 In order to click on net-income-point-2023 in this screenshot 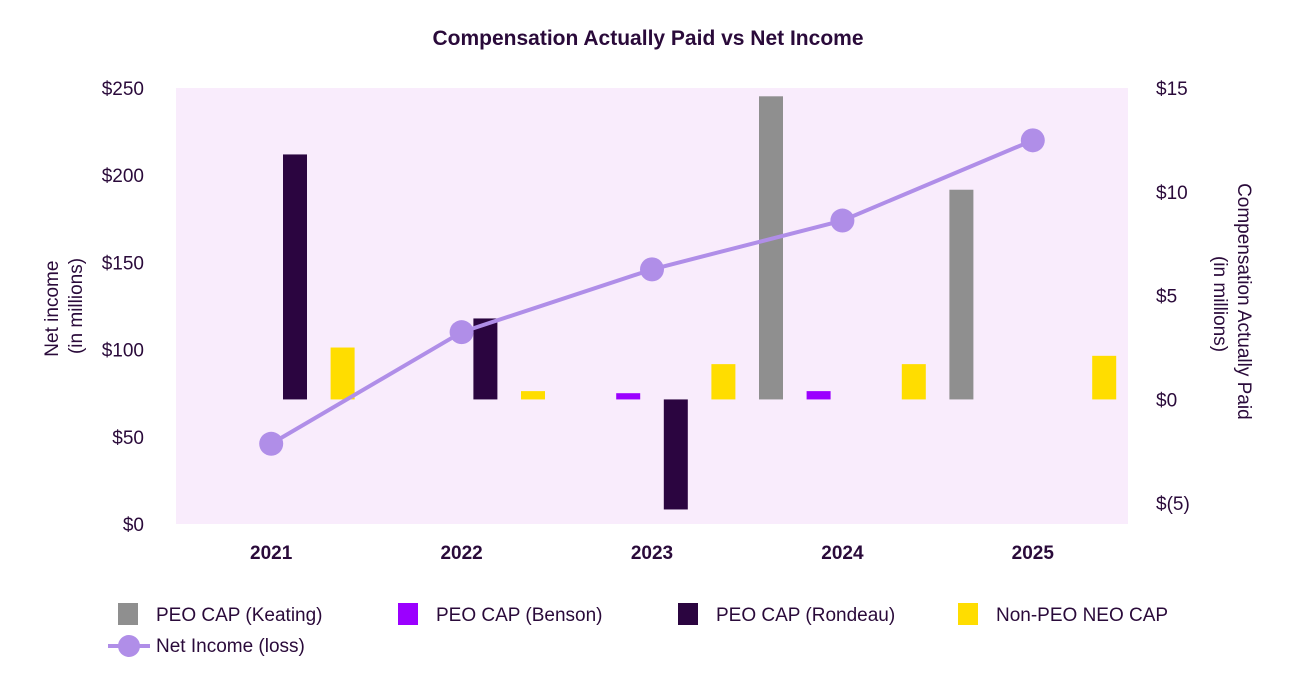, I will do `click(652, 269)`.